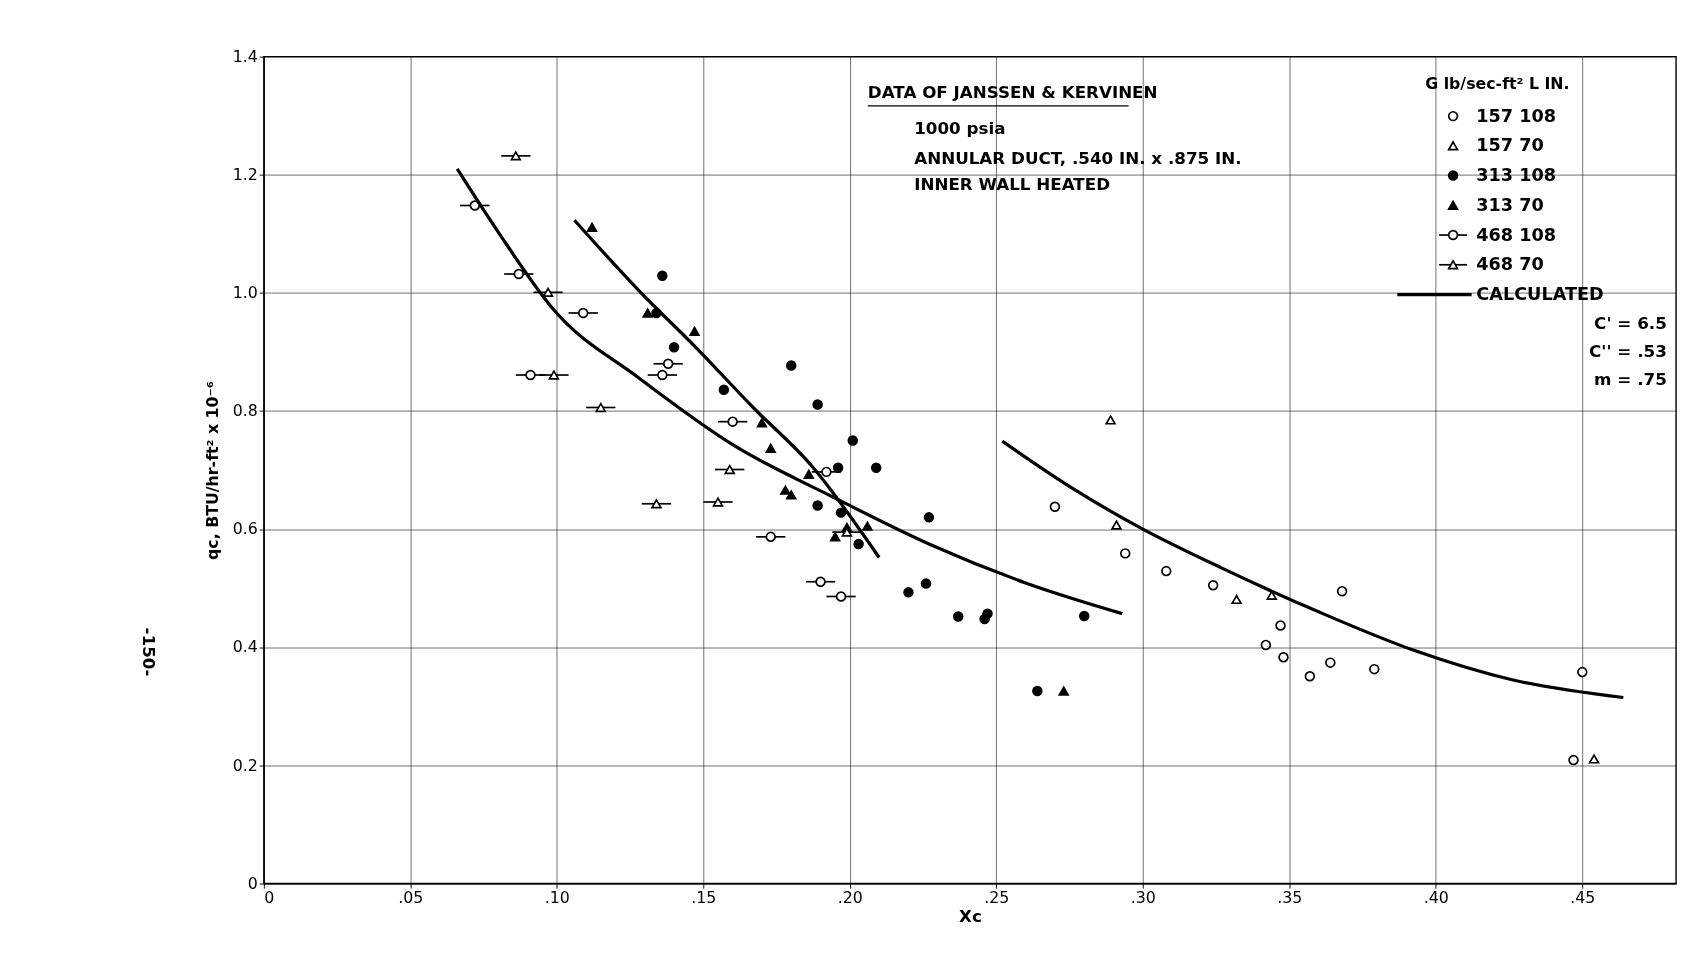 The image size is (1690, 974). Describe the element at coordinates (1510, 264) in the screenshot. I see `legend-label: 468 70` at that location.